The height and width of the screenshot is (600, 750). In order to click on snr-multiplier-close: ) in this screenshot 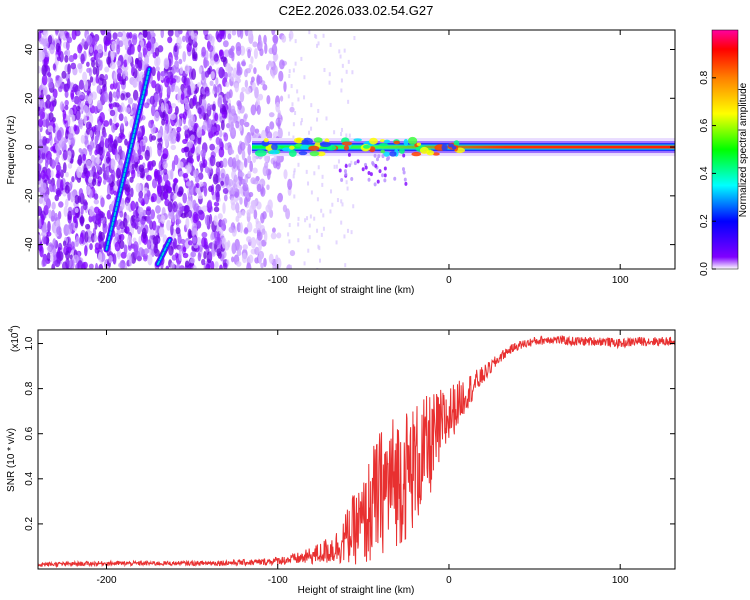, I will do `click(15, 326)`.